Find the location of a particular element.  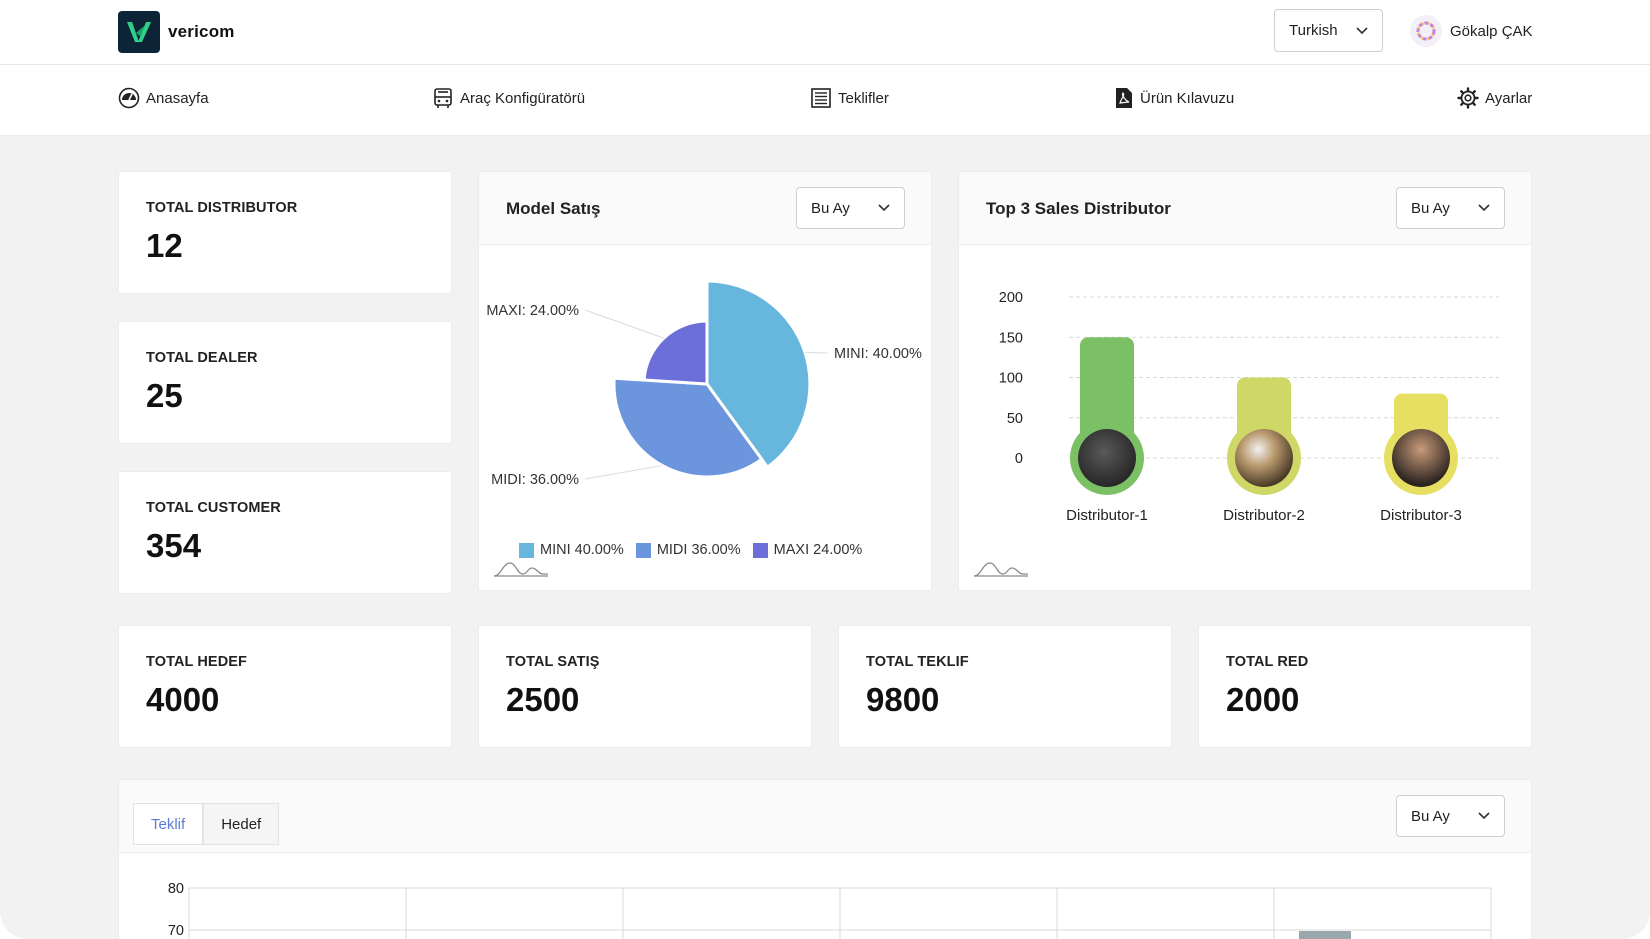

stat-card-total-hedef: TOTAL HEDEF 4000 is located at coordinates (285, 686).